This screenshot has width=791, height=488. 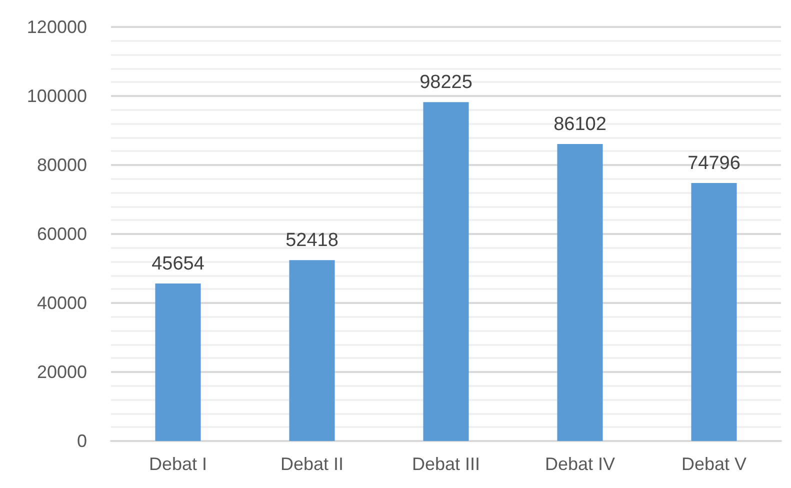 I want to click on data-label: 86102, so click(x=580, y=124).